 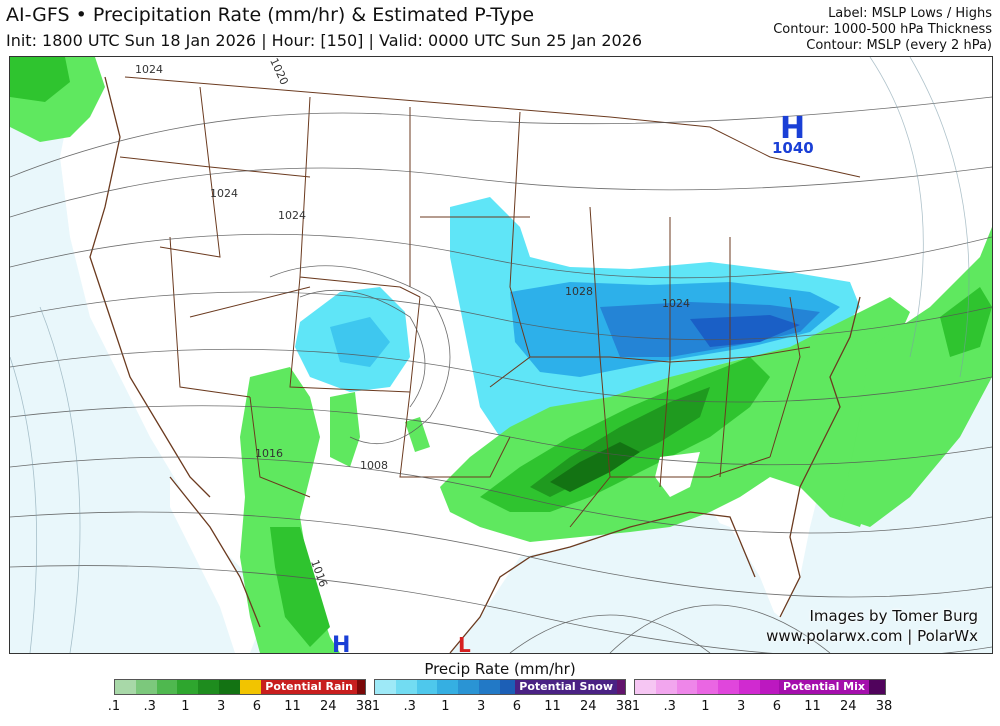 What do you see at coordinates (114, 706) in the screenshot?
I see `legend-tick-rain: .1` at bounding box center [114, 706].